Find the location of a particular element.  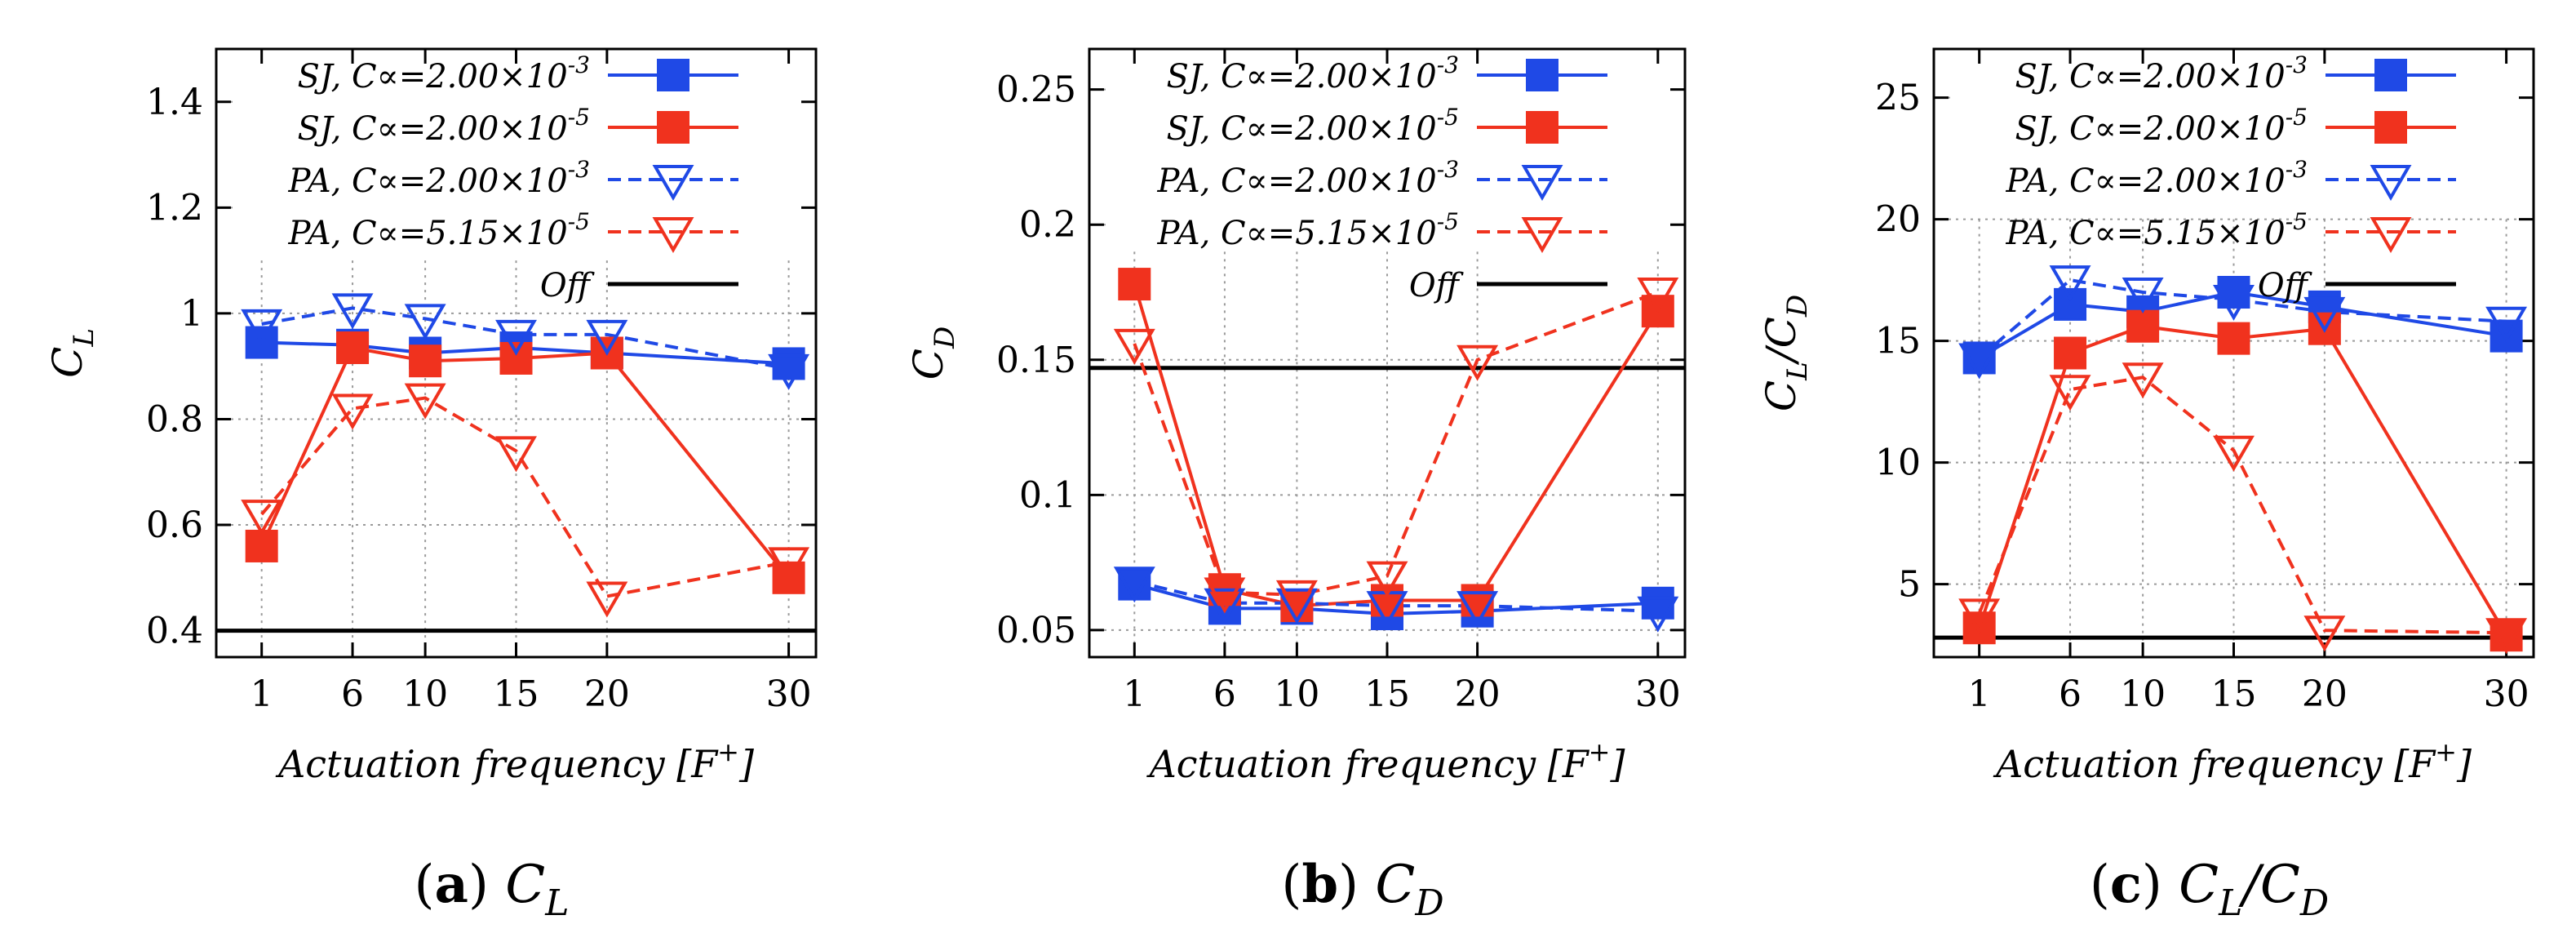

y-tick-label: 10 is located at coordinates (1898, 463).